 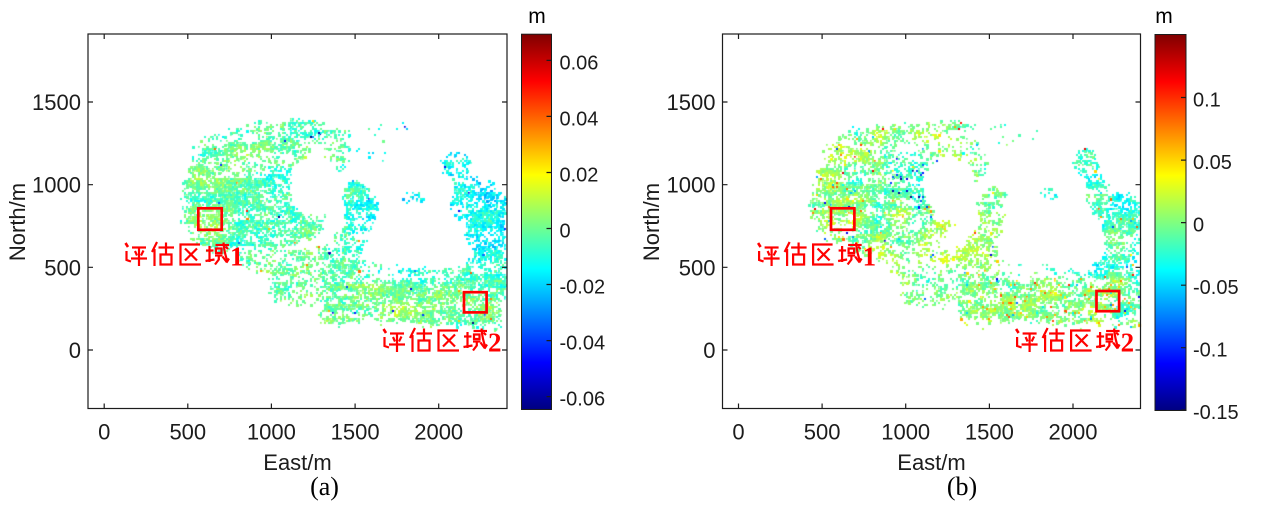 What do you see at coordinates (1210, 351) in the screenshot?
I see `svg-text: -0.1` at bounding box center [1210, 351].